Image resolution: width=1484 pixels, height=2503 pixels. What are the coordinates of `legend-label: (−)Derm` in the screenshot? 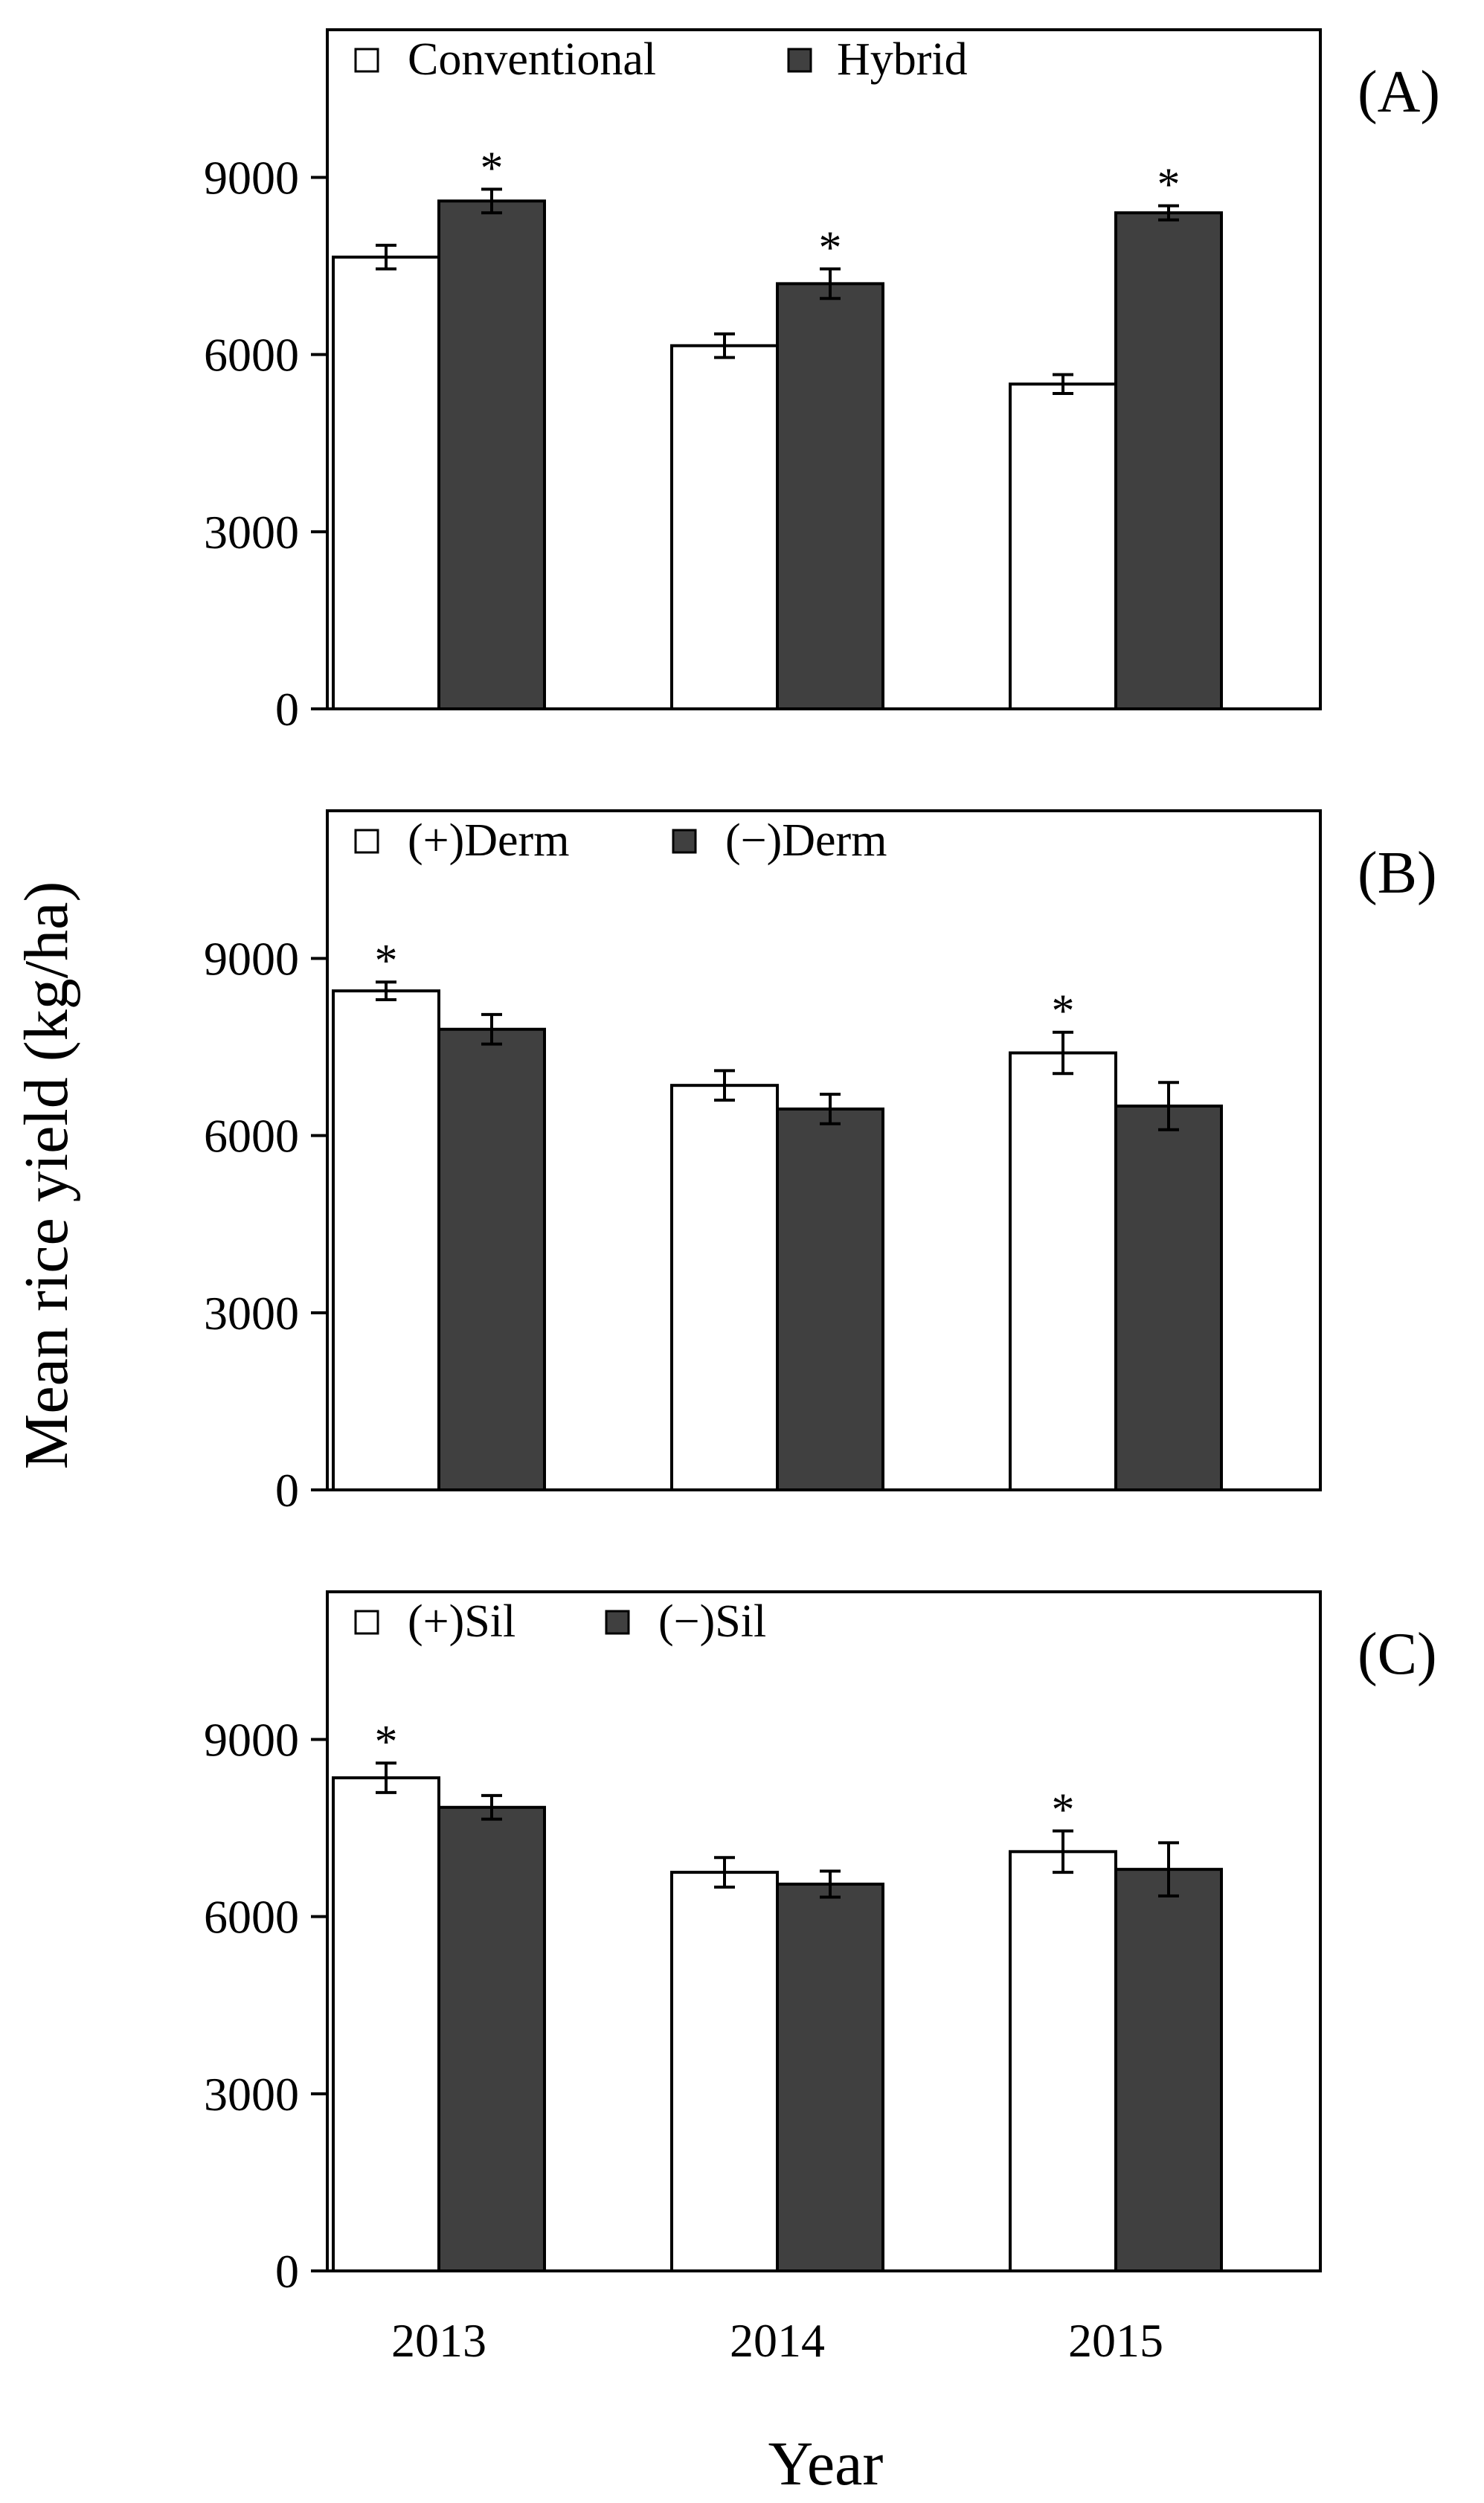 It's located at (806, 840).